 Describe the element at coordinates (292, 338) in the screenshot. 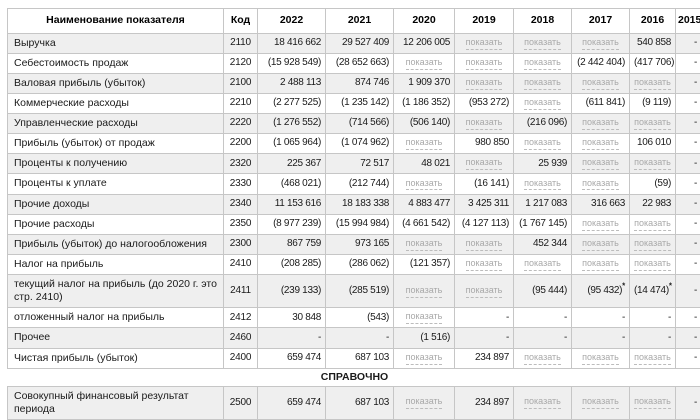

I see `empty-value-cell-2022: -` at that location.